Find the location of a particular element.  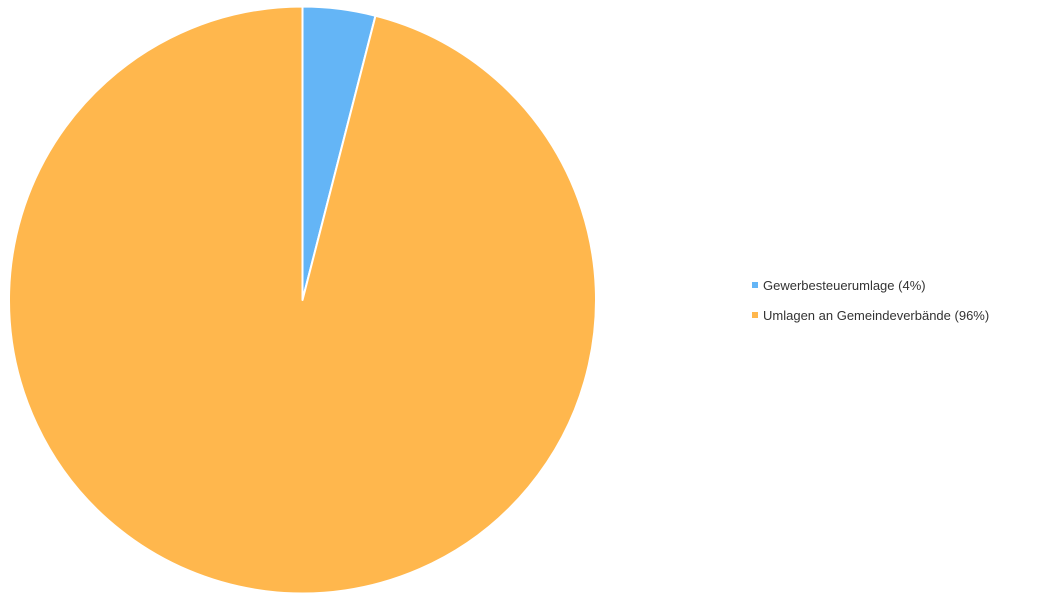

legend-swatch-umlagen-an-gemeindeverbaende is located at coordinates (755, 315).